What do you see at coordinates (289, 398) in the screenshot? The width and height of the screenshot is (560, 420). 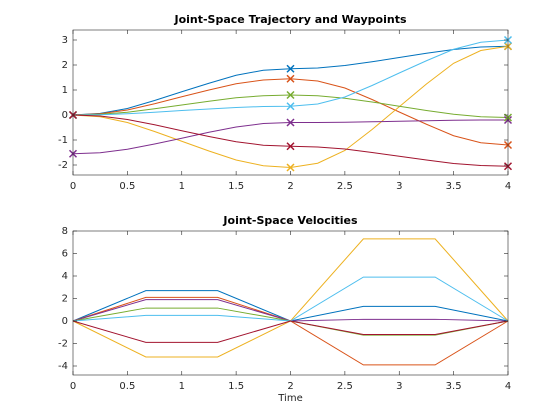 I see `x-axis-label: Time` at bounding box center [289, 398].